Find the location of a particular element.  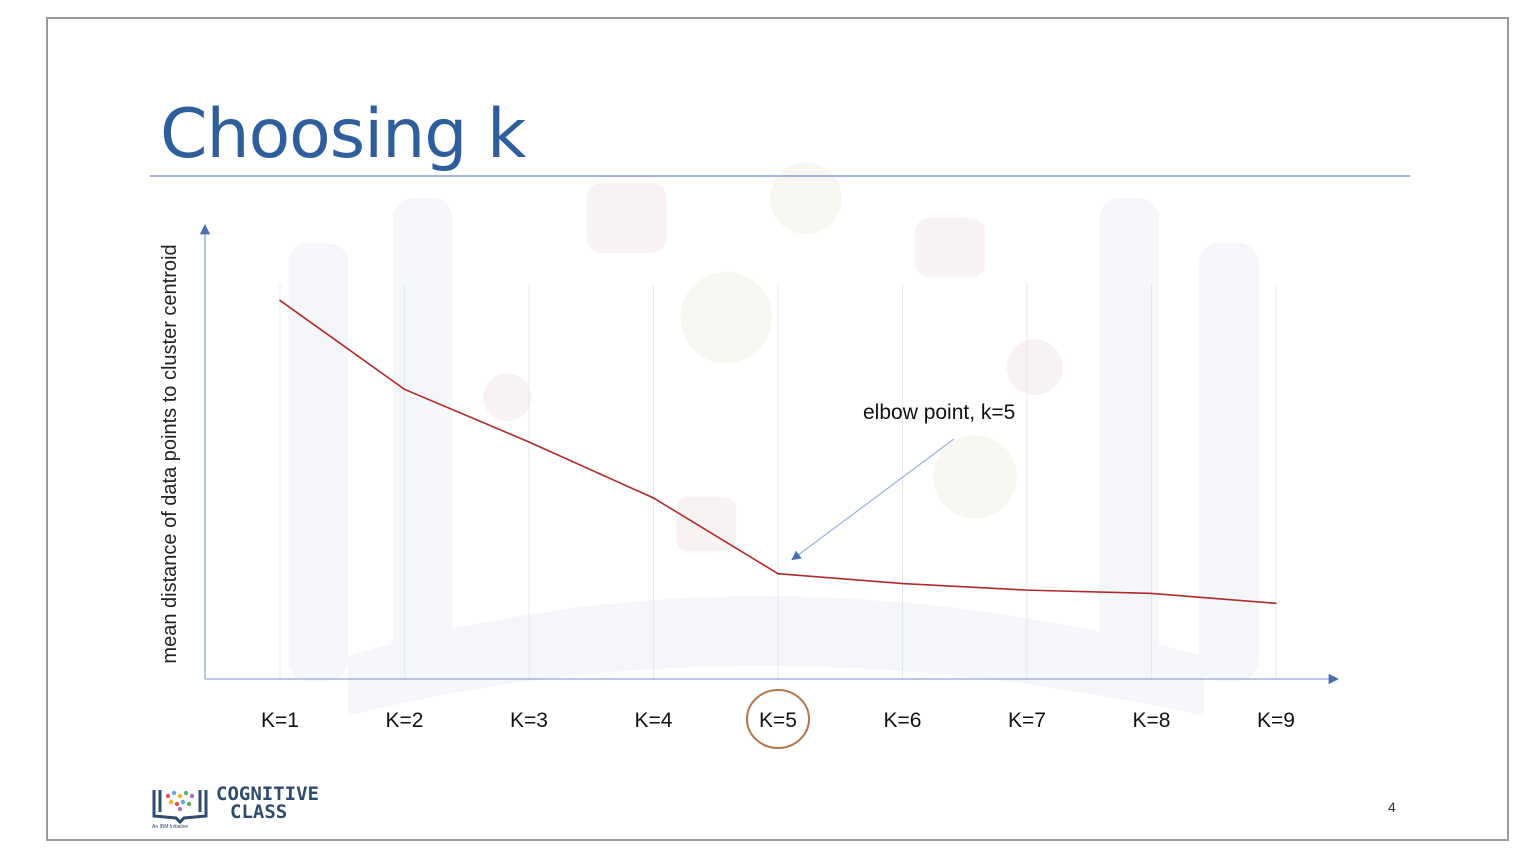

x-tick-label: K=3 is located at coordinates (529, 720).